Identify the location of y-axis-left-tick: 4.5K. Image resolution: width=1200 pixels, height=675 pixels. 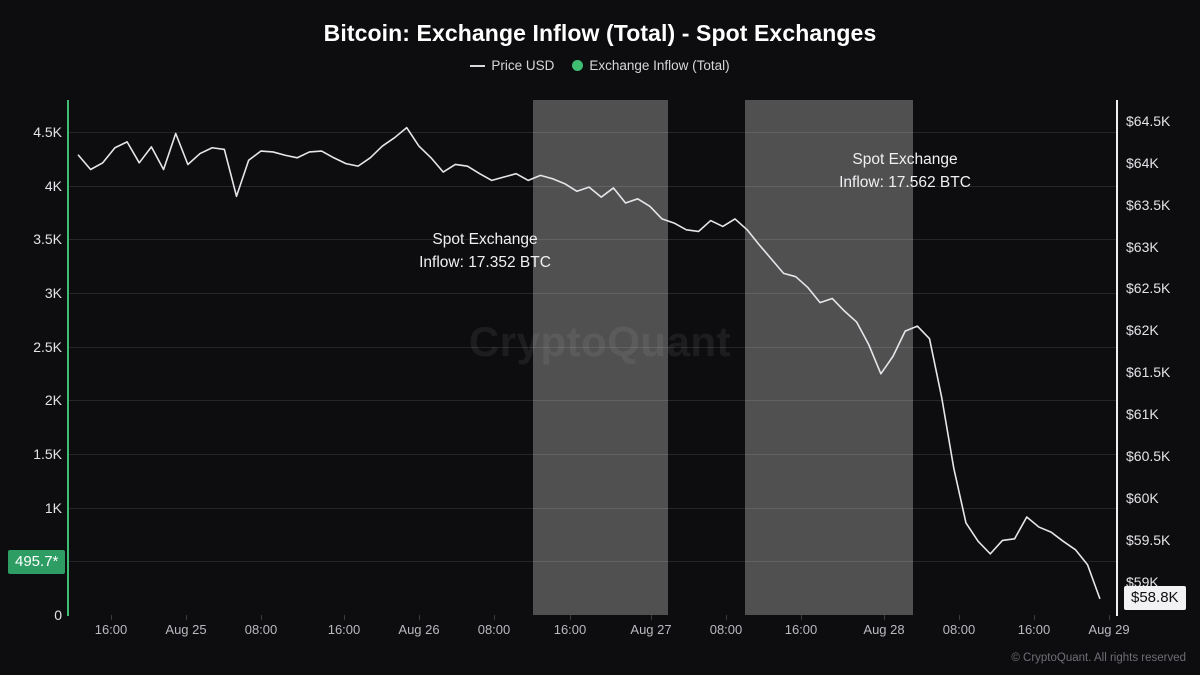
(47, 132).